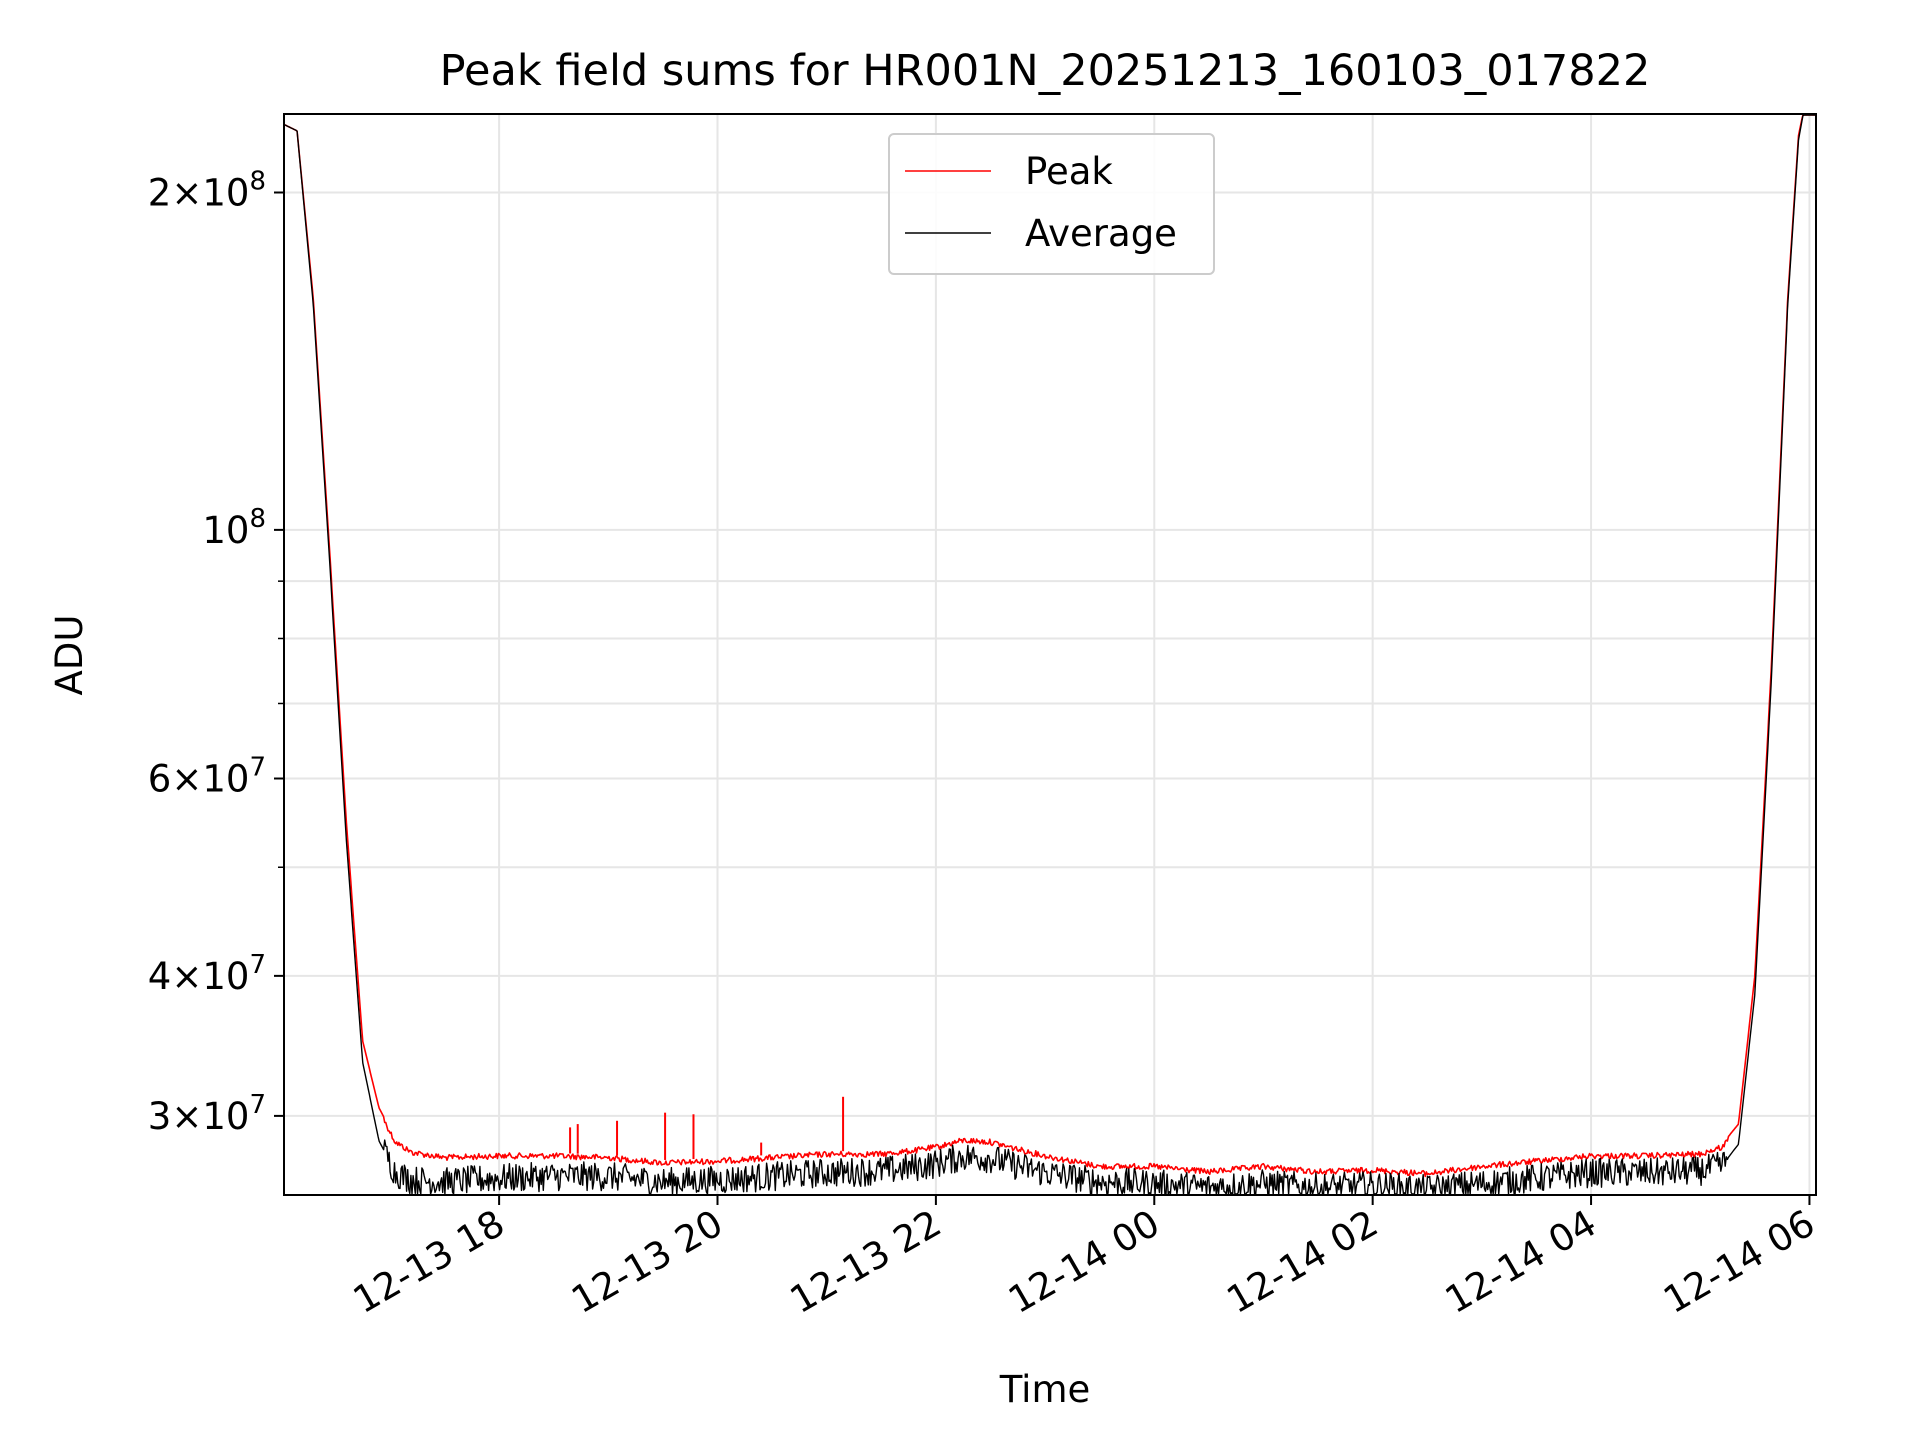  Describe the element at coordinates (160, 976) in the screenshot. I see `y-tick-mantissa: 4` at that location.